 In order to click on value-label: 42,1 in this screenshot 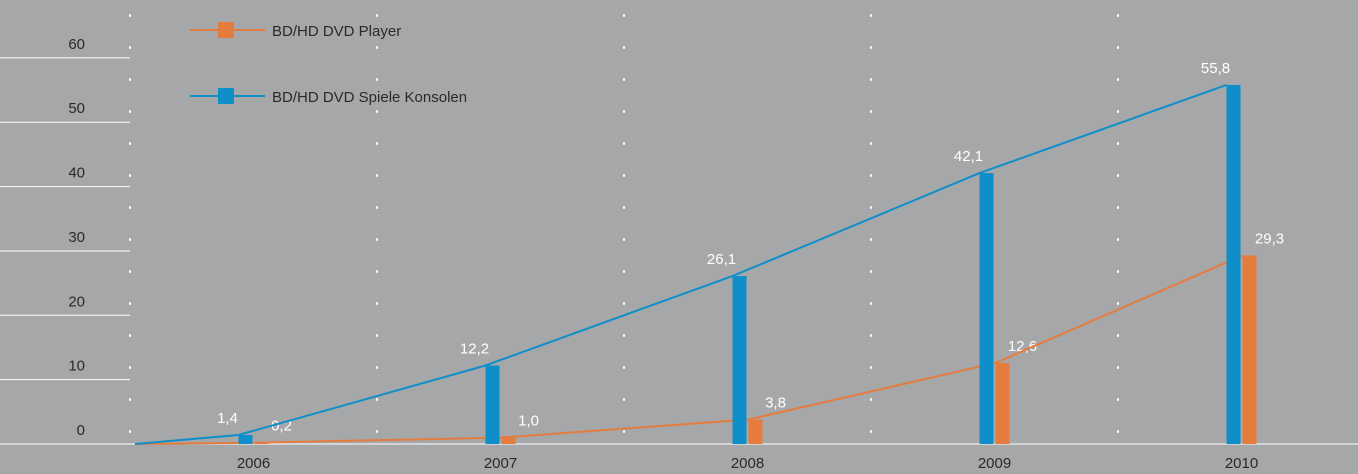, I will do `click(968, 156)`.